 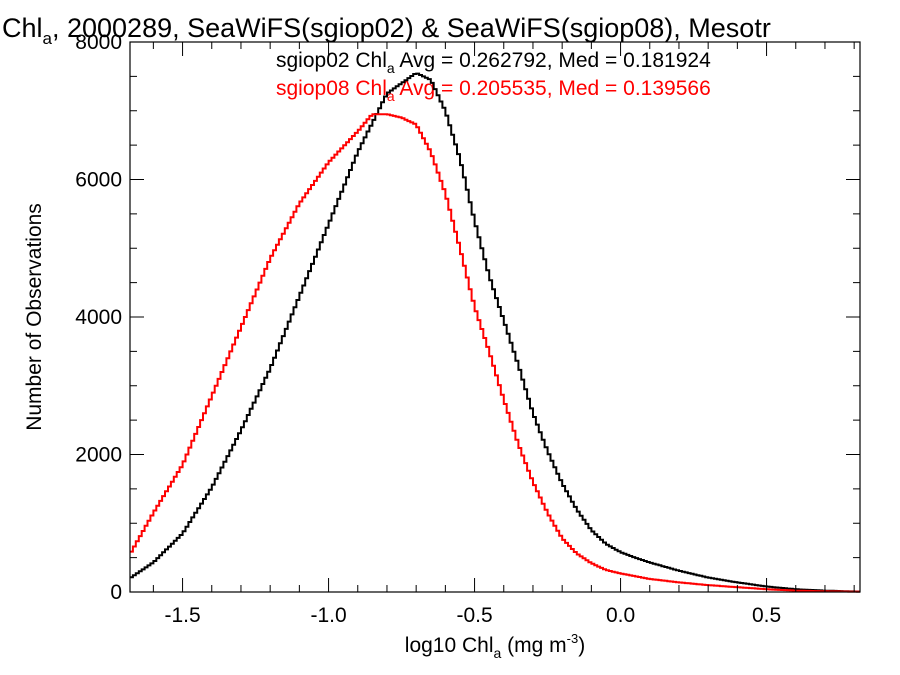 I want to click on x-tick-label: 0.5, so click(x=766, y=615).